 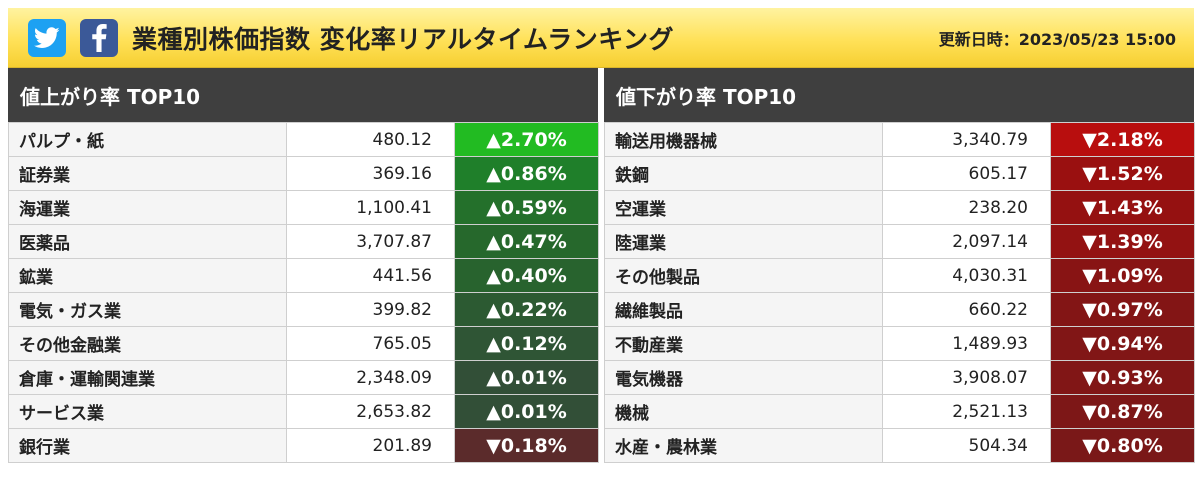 What do you see at coordinates (743, 173) in the screenshot?
I see `sector-name: 鉄鋼` at bounding box center [743, 173].